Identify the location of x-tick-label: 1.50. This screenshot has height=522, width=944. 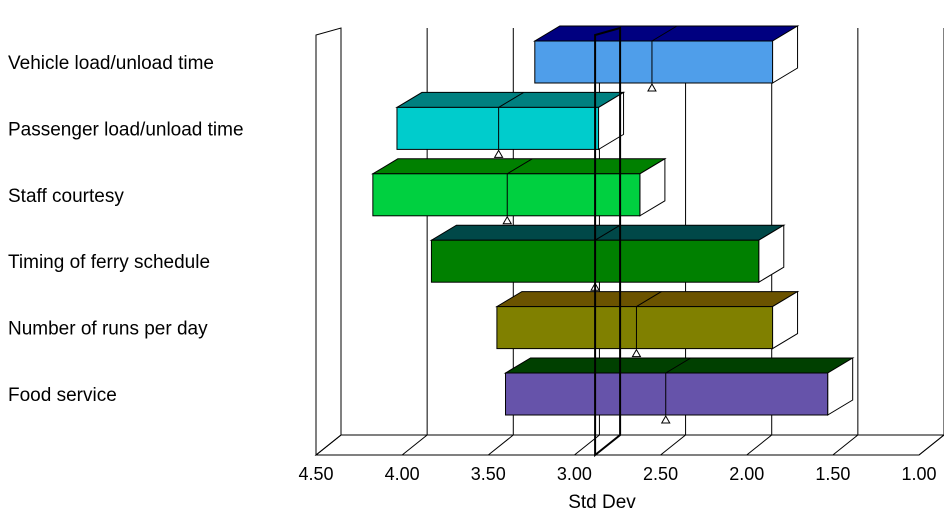
(832, 474).